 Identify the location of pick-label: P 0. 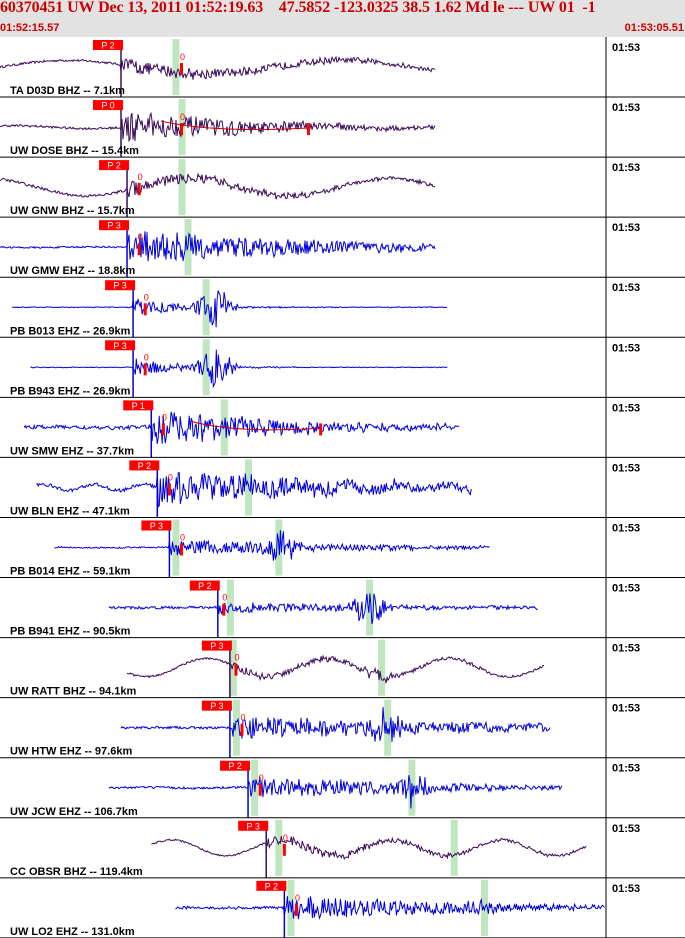
(107, 106).